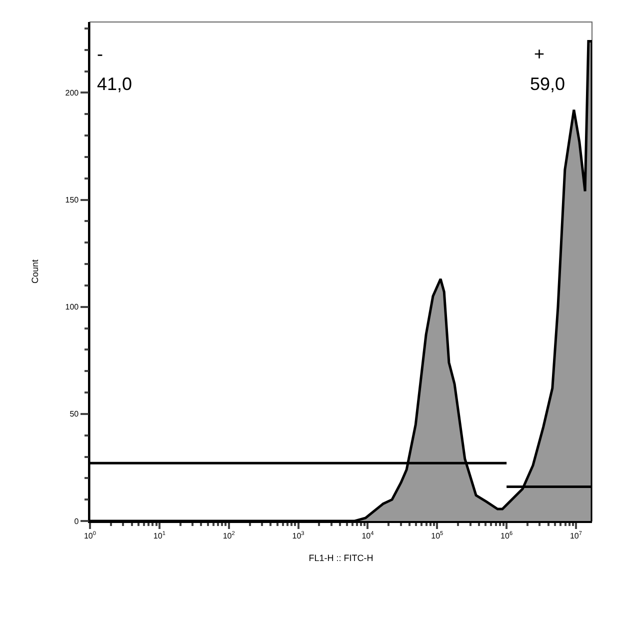  Describe the element at coordinates (100, 54) in the screenshot. I see `annotation: -` at that location.